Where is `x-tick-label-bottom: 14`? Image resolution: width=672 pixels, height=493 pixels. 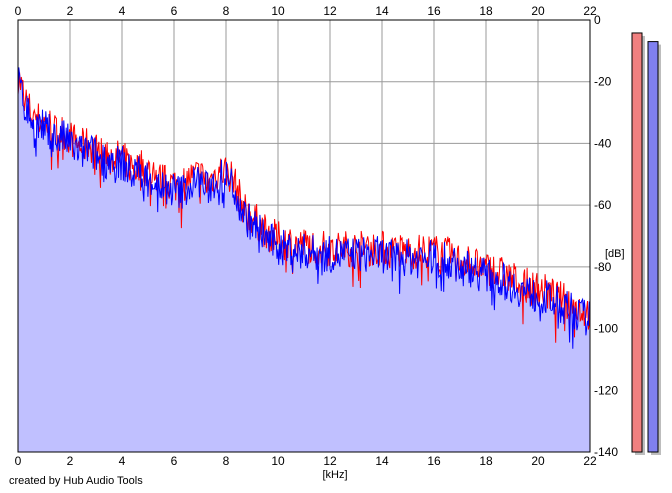
x-tick-label-bottom: 14 is located at coordinates (382, 461).